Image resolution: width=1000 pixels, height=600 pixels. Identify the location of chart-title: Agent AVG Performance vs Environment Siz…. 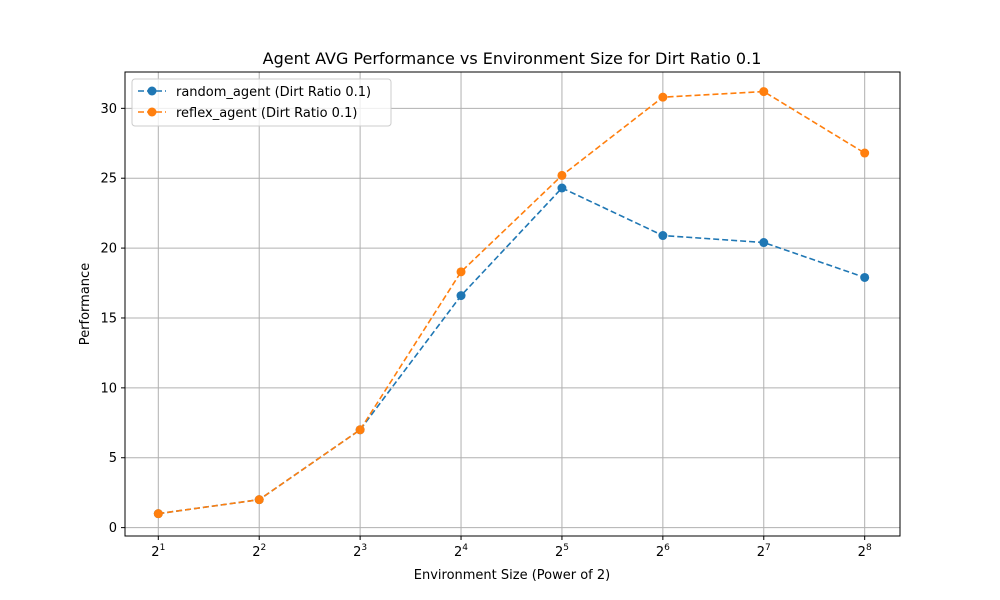
(512, 58).